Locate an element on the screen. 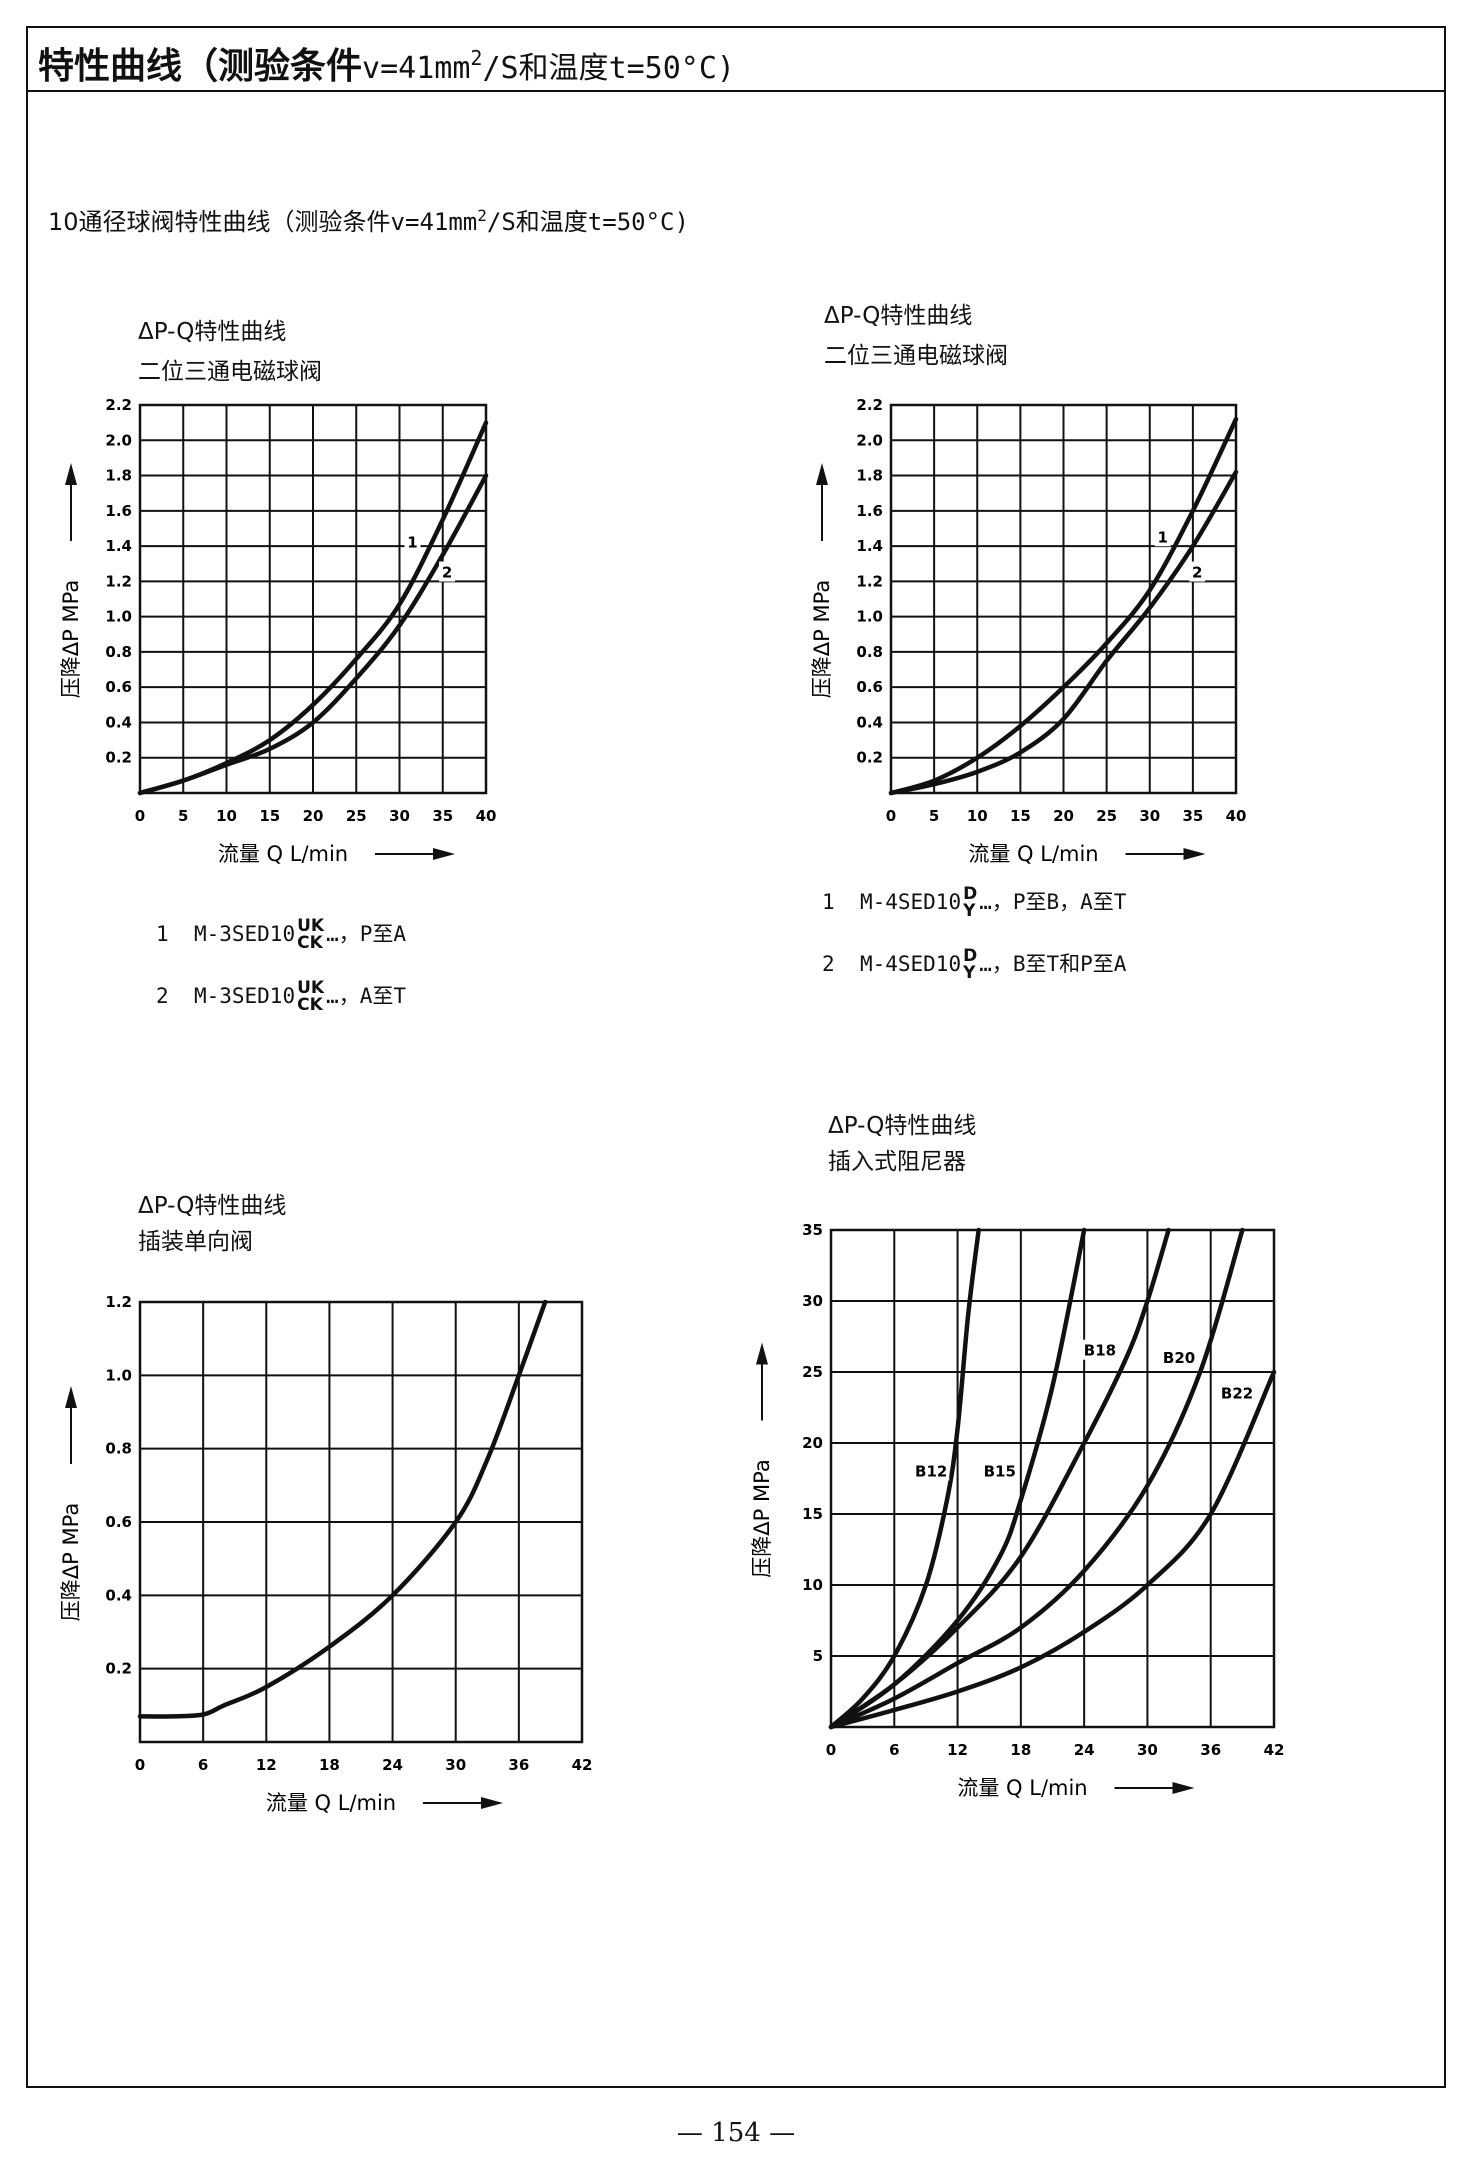 The height and width of the screenshot is (2162, 1472). y-tick-label: 2.0 is located at coordinates (869, 440).